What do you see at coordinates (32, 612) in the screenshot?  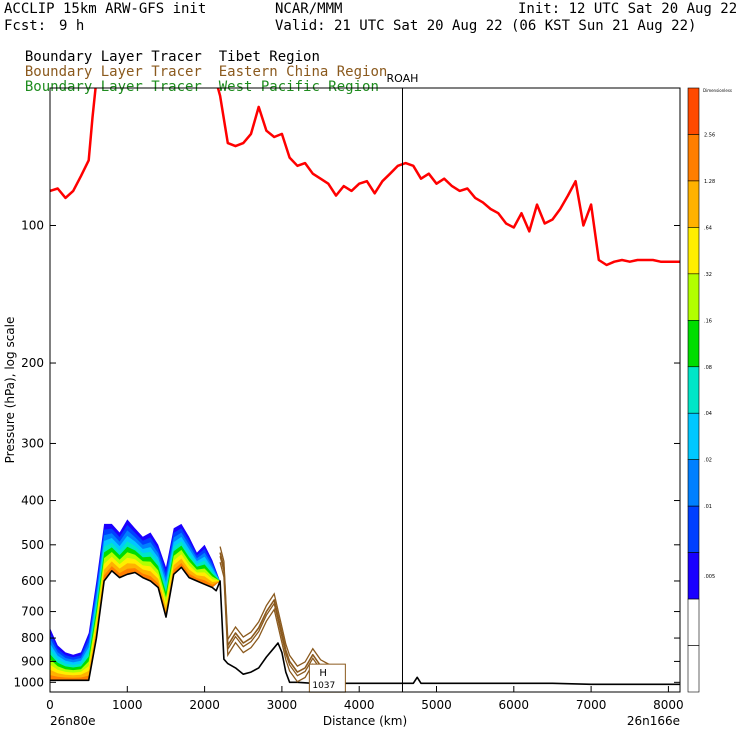 I see `y-tick-label: 700` at bounding box center [32, 612].